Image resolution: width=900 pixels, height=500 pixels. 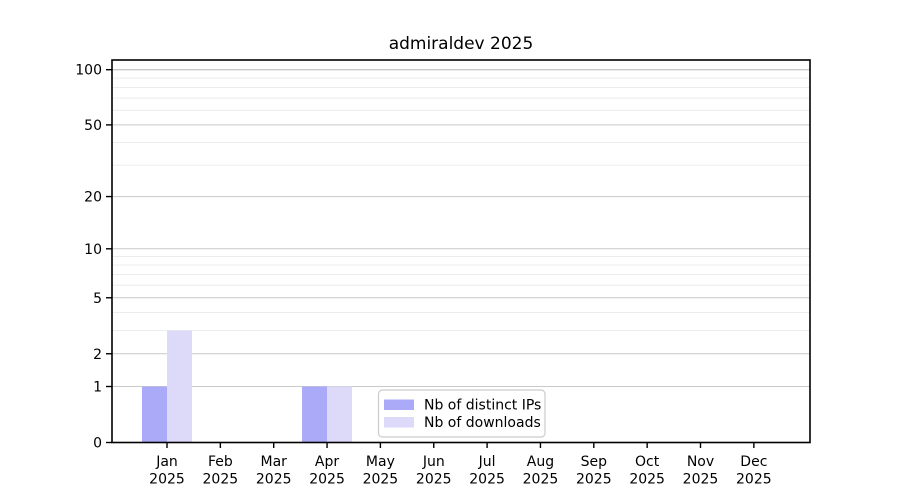 I want to click on x-tick-label-year-dec: 2025, so click(x=754, y=480).